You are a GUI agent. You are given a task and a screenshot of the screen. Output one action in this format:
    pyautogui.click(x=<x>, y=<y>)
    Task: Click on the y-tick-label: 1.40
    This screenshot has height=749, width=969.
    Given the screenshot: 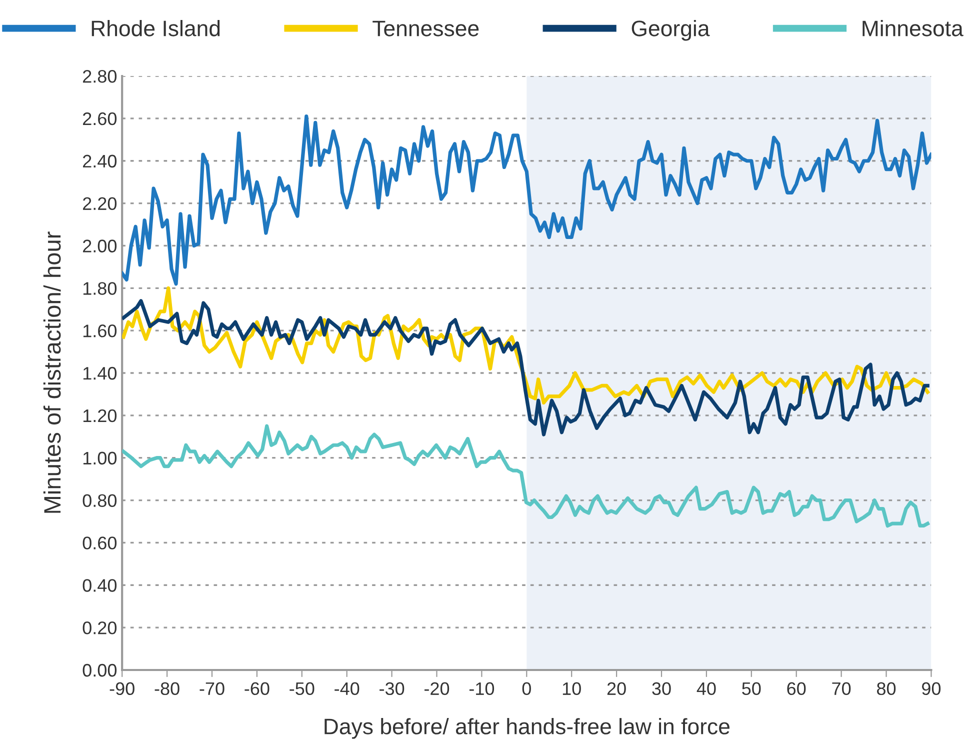 What is the action you would take?
    pyautogui.click(x=100, y=373)
    